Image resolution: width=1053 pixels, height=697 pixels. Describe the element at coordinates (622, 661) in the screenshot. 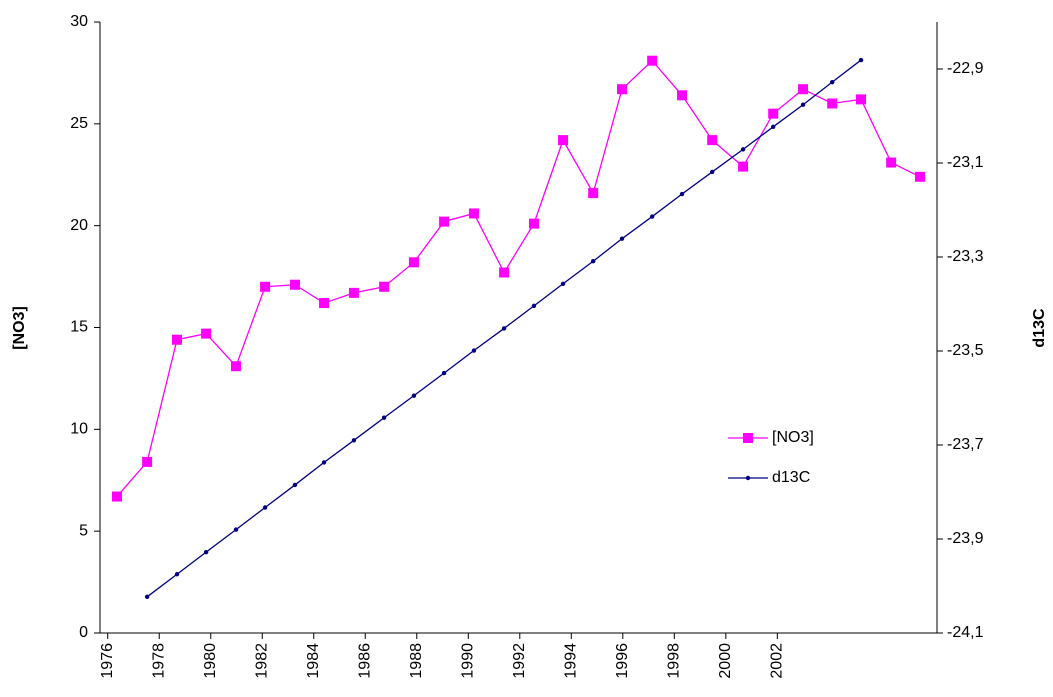

I see `x-tick-label: 1996` at that location.